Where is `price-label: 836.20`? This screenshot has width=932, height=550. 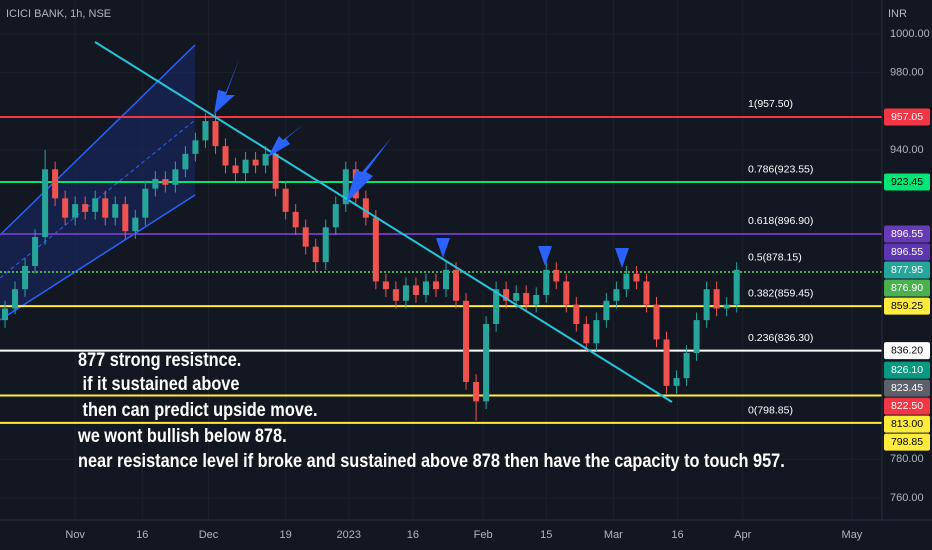
price-label: 836.20 is located at coordinates (907, 350).